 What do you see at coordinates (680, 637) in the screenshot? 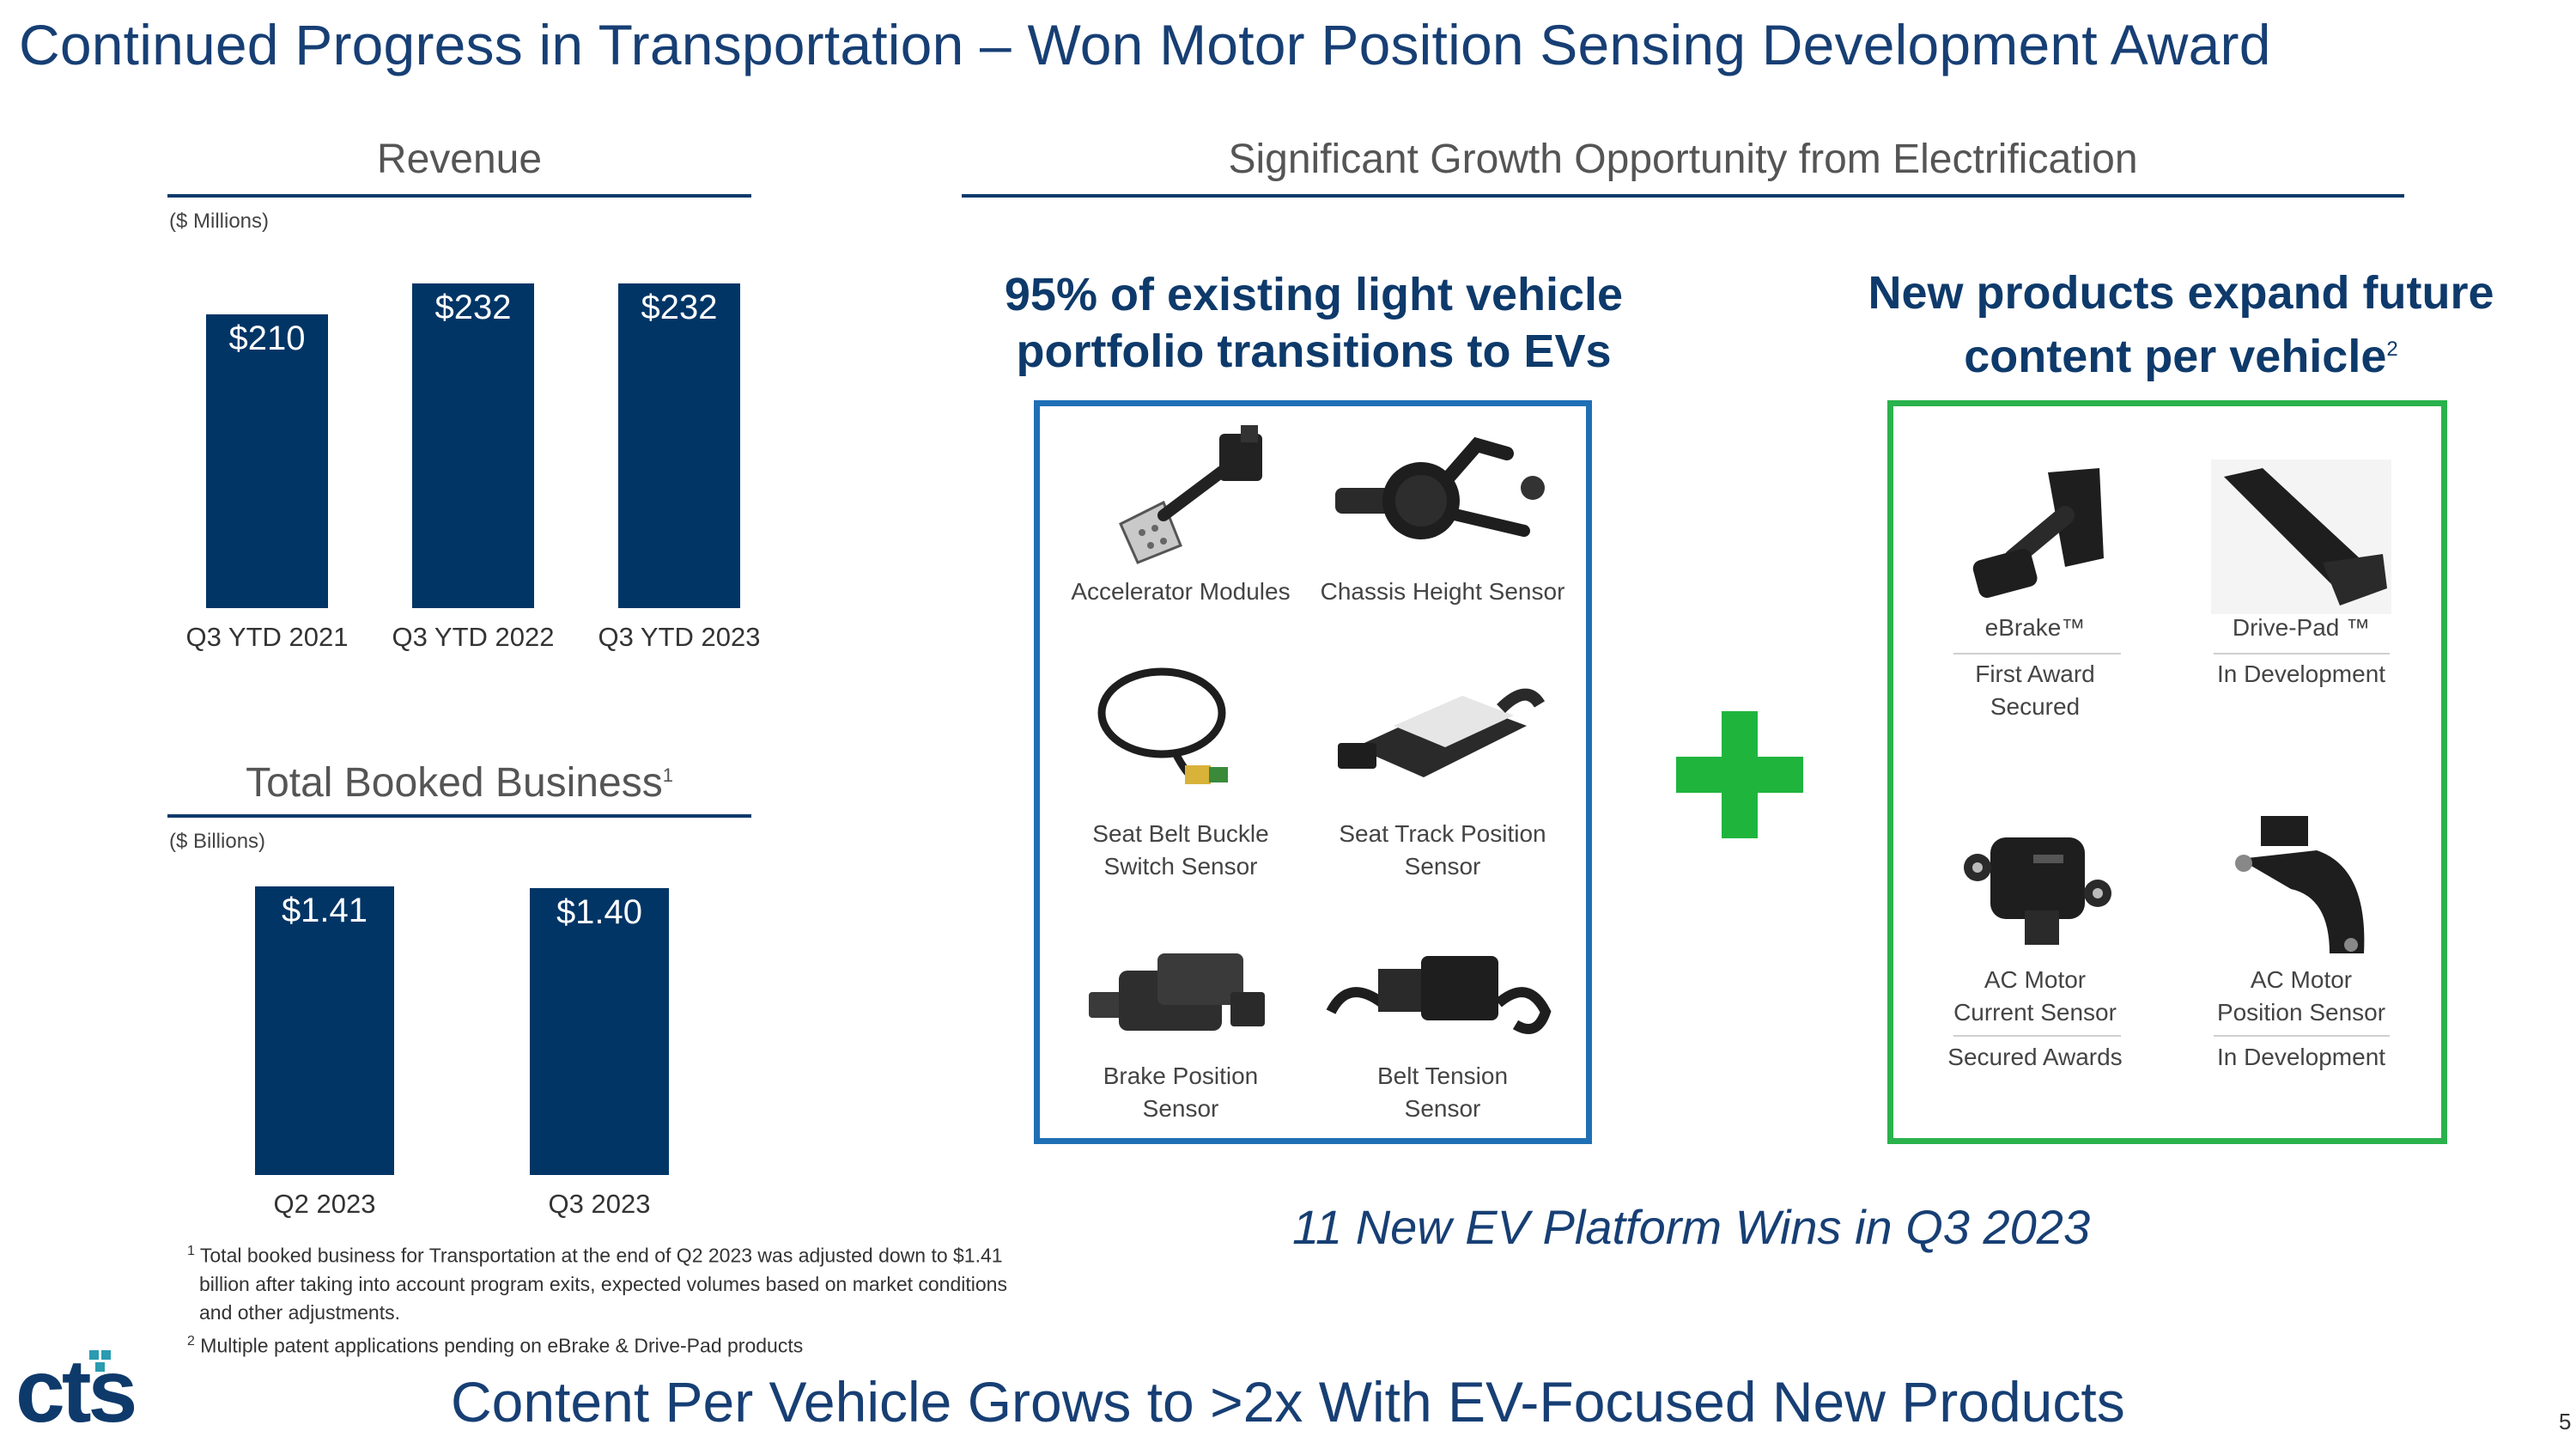
I see `category-label: Q3 YTD 2023` at bounding box center [680, 637].